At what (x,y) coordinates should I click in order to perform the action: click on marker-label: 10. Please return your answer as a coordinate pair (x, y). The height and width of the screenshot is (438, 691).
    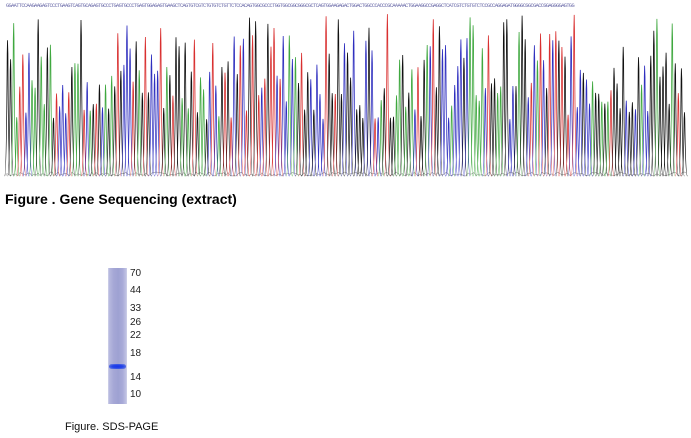
    Looking at the image, I should click on (136, 394).